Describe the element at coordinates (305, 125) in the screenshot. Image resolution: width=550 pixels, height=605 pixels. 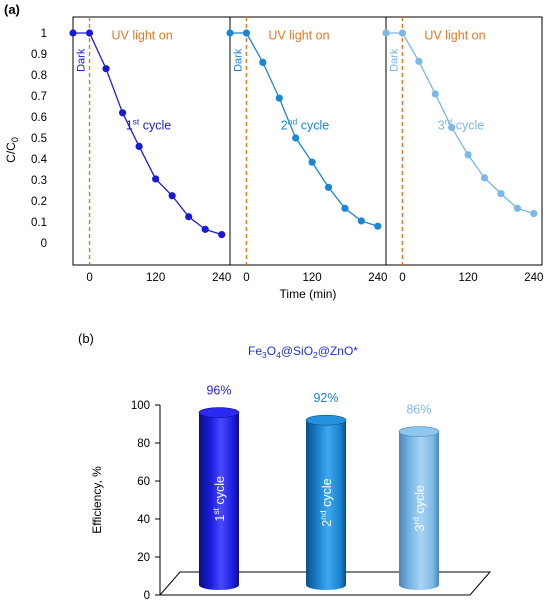
I see `cycle-label: 2nd cycle` at that location.